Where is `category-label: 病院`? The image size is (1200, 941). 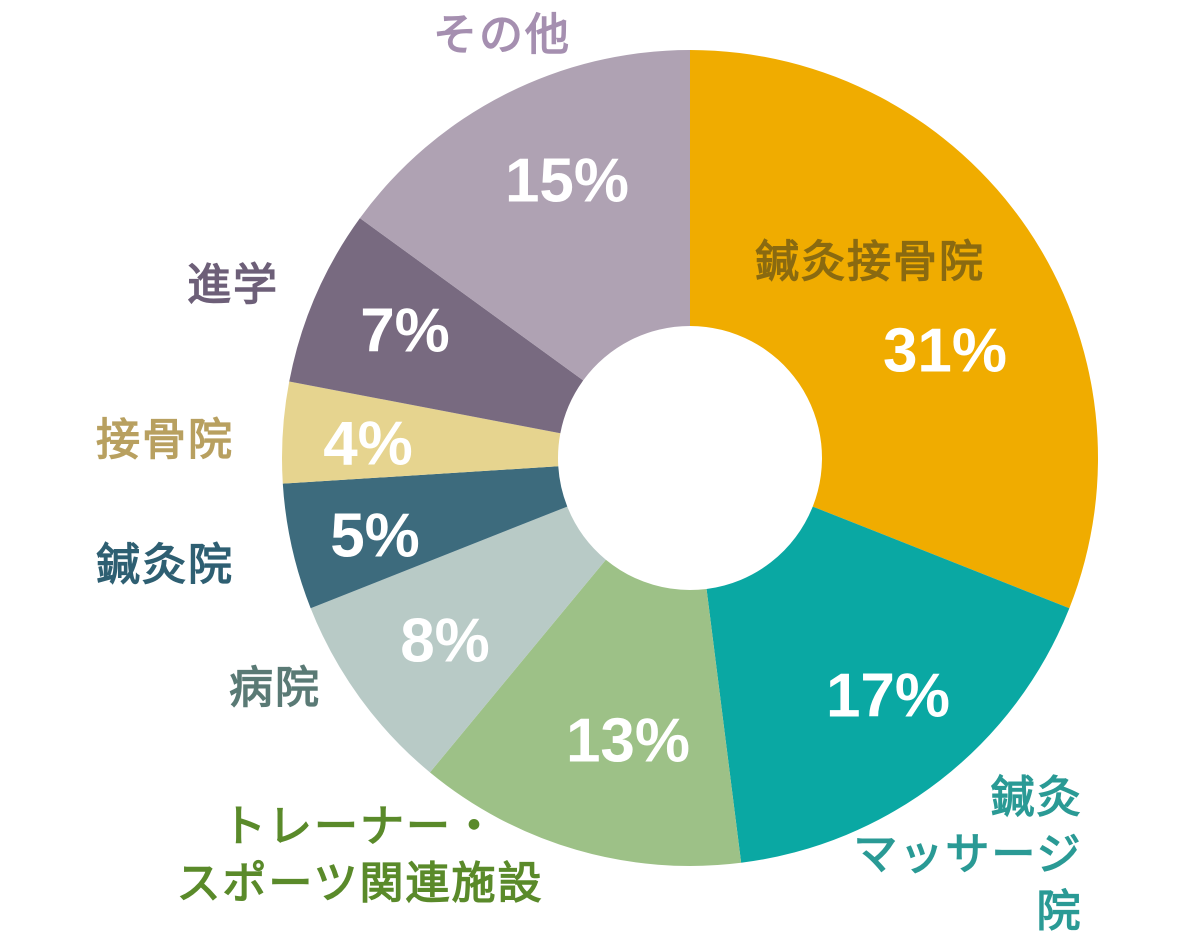
category-label: 病院 is located at coordinates (275, 688).